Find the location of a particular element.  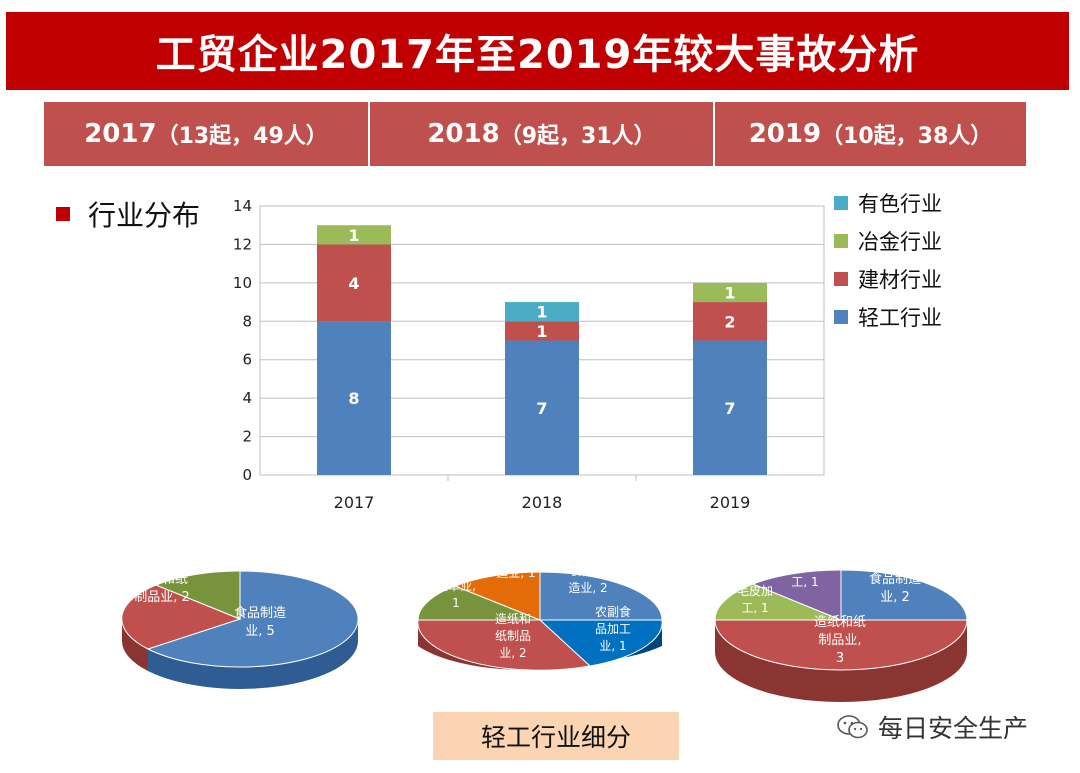

pie-label: 工, 1 is located at coordinates (804, 582).